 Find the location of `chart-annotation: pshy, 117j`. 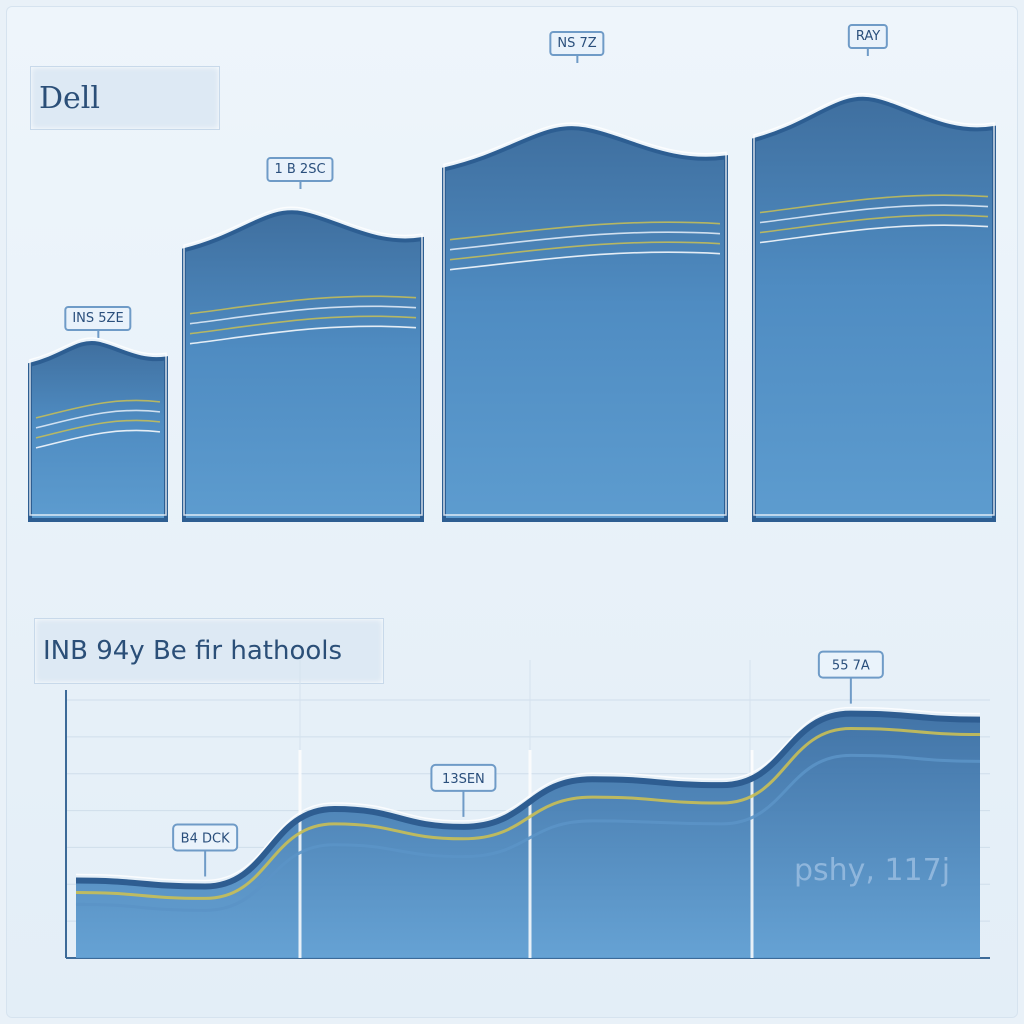

chart-annotation: pshy, 117j is located at coordinates (872, 870).